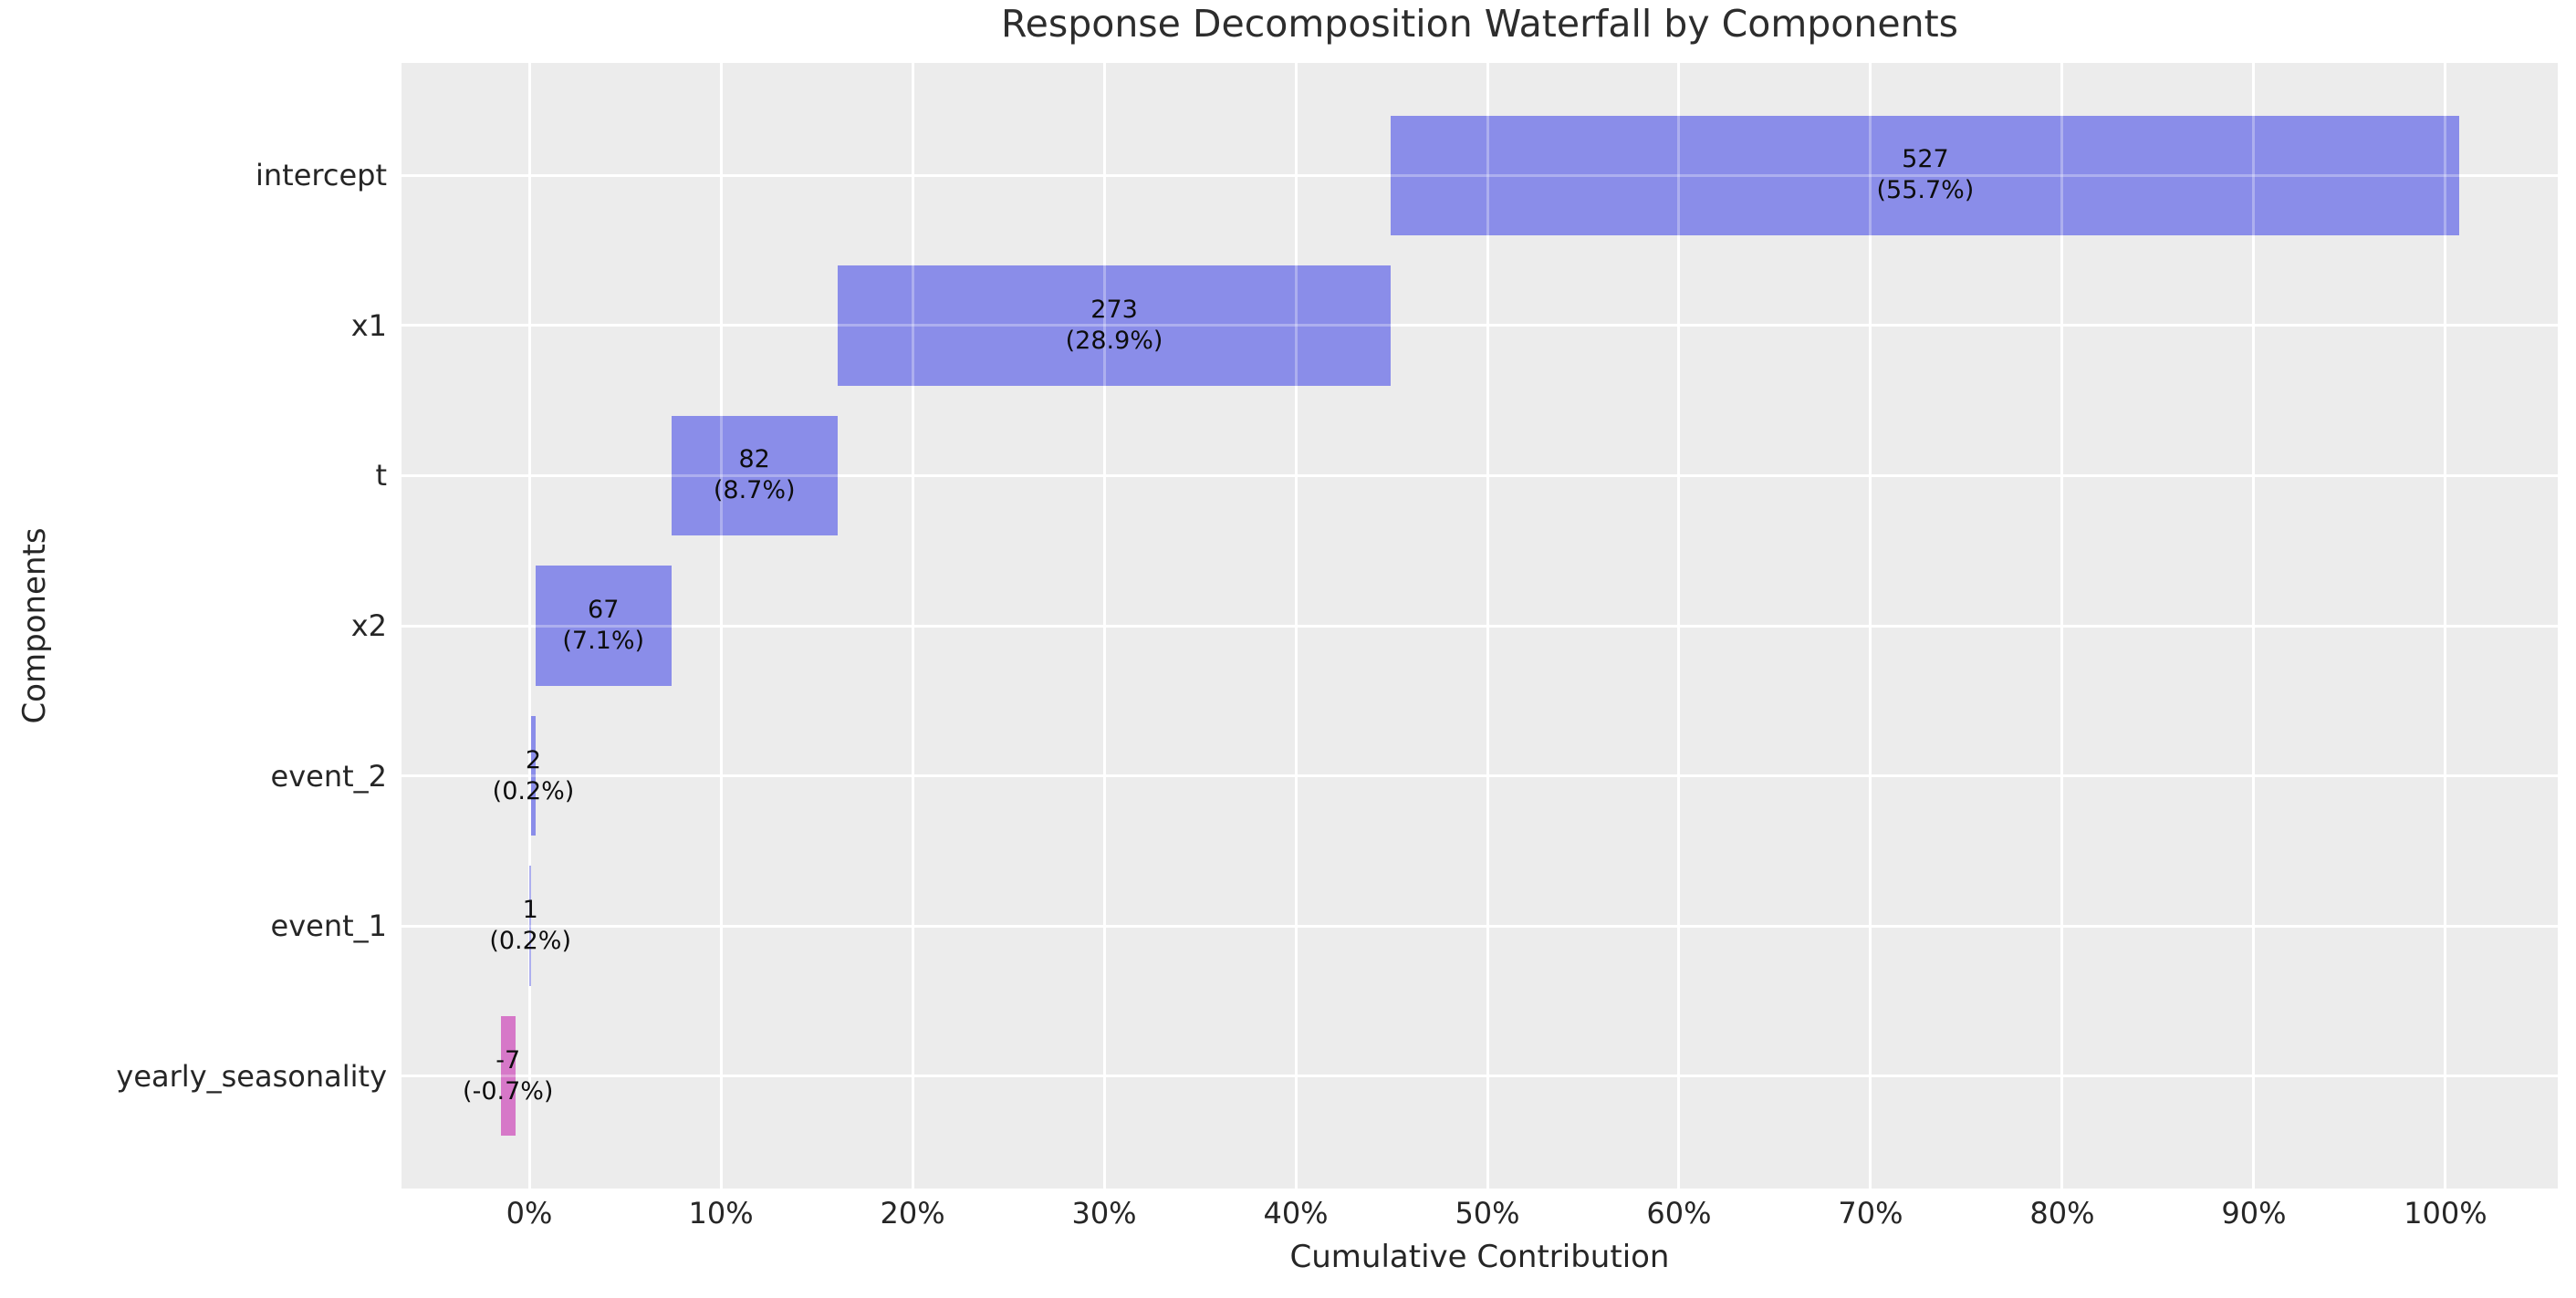  I want to click on y-tick-label-x2: x2, so click(368, 625).